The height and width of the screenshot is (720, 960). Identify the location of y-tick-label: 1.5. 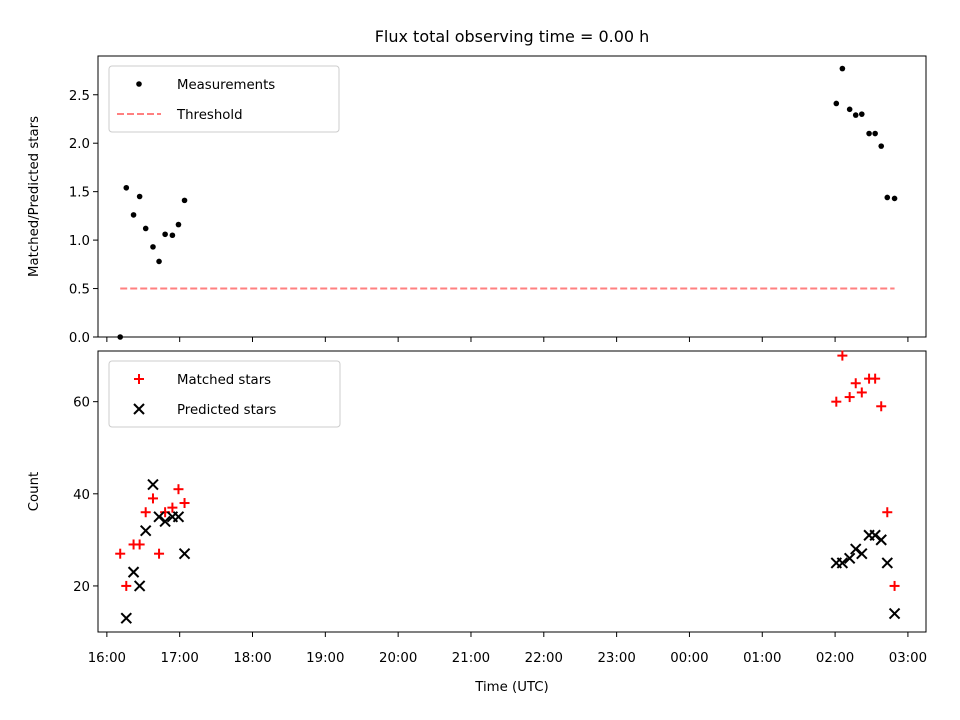
(79, 193).